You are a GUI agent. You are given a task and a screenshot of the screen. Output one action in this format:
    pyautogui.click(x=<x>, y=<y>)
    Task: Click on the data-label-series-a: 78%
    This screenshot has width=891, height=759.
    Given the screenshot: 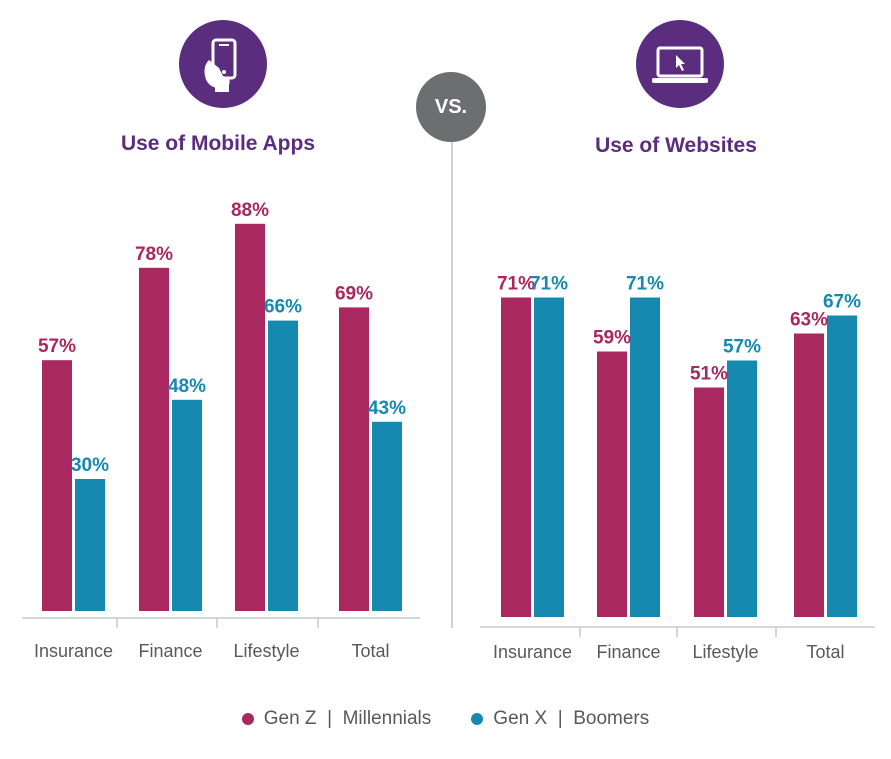 What is the action you would take?
    pyautogui.click(x=154, y=254)
    